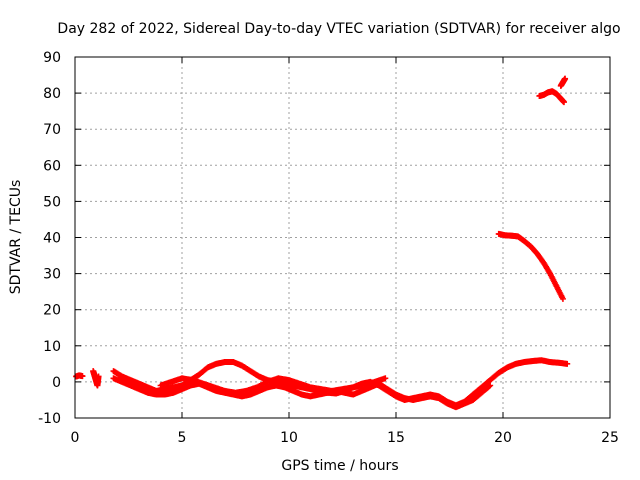 The width and height of the screenshot is (640, 480). Describe the element at coordinates (503, 438) in the screenshot. I see `x-tick-label: 20` at that location.